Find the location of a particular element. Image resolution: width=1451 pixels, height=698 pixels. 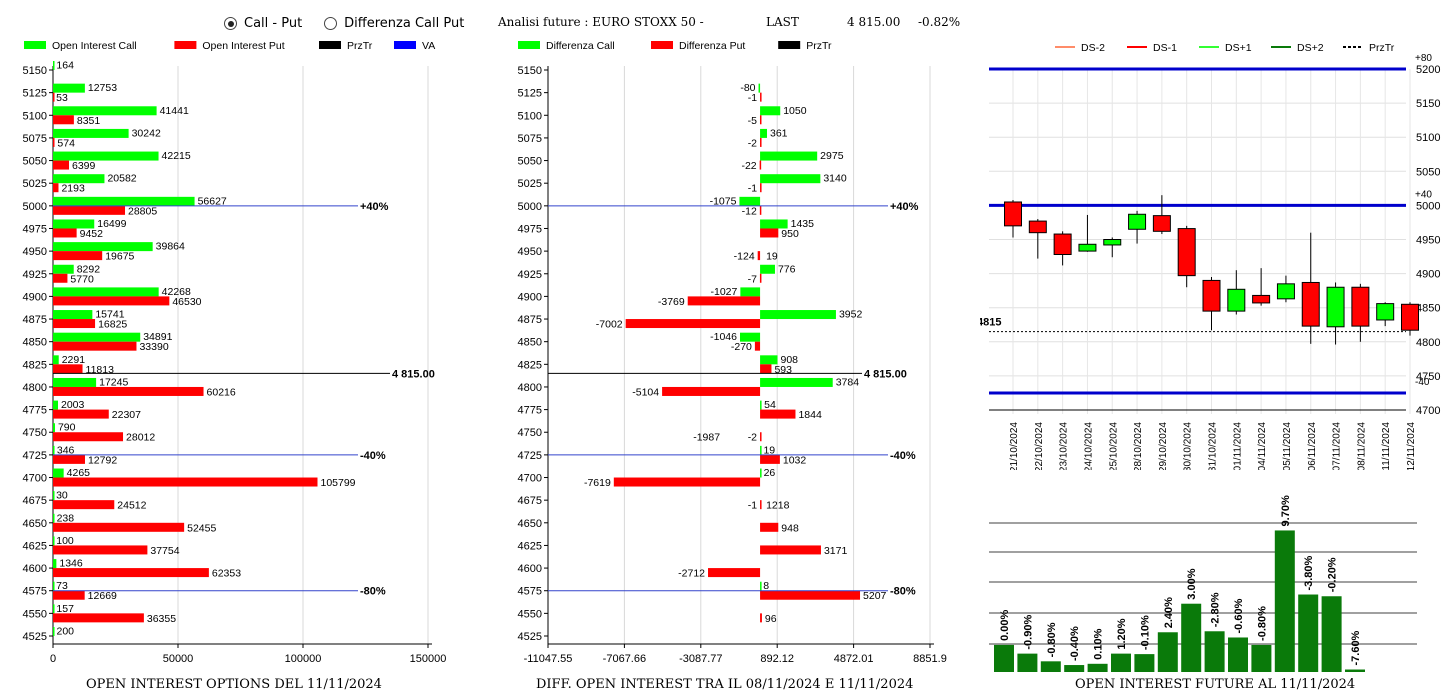

y-tick-label: 4675 is located at coordinates (35, 501).